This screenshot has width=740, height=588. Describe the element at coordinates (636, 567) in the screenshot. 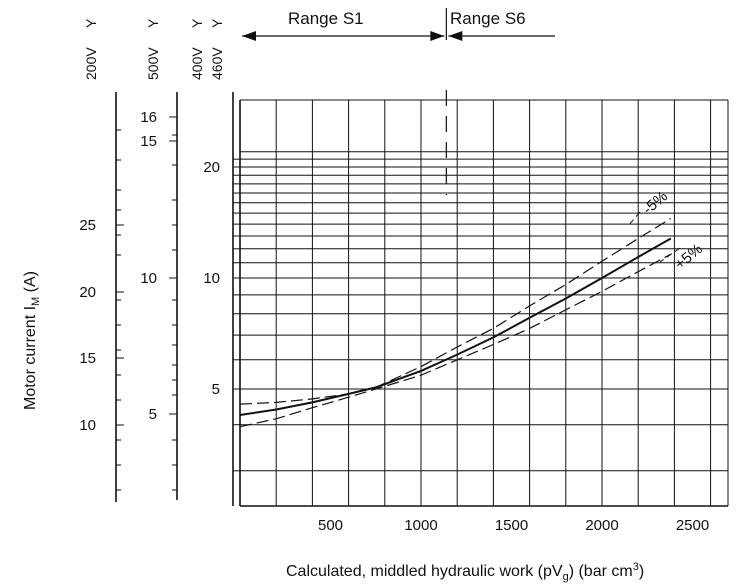

I see `x-axis-label-sup: 3` at that location.